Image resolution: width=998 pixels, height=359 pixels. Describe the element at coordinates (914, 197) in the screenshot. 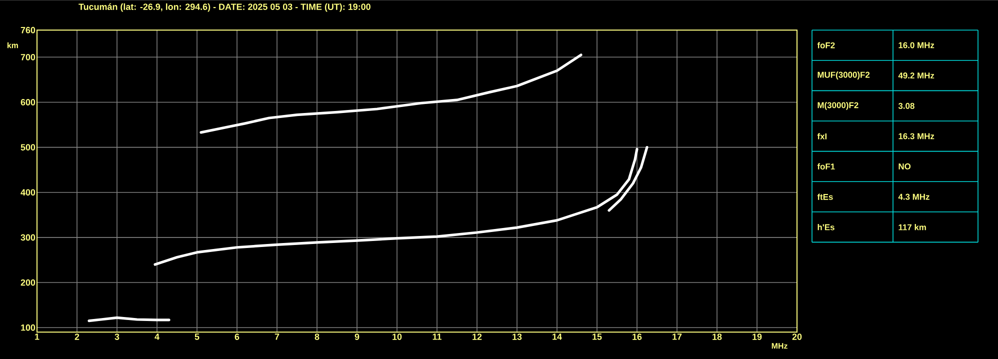

I see `text: 4.3 MHz` at that location.